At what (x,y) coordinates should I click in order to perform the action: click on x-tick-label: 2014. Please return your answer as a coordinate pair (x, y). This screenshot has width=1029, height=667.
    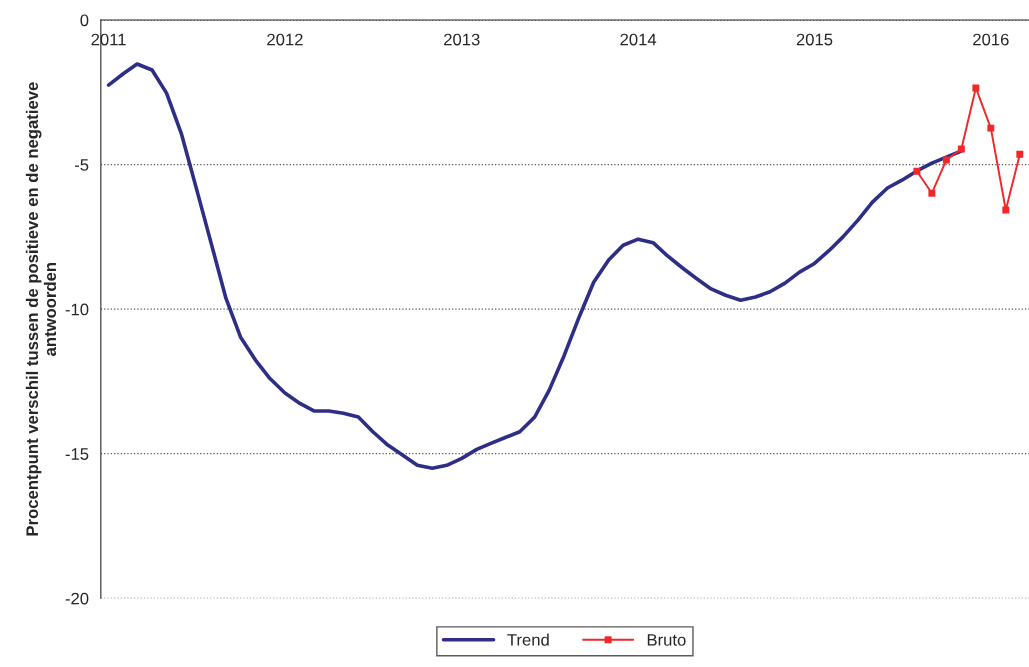
    Looking at the image, I should click on (638, 39).